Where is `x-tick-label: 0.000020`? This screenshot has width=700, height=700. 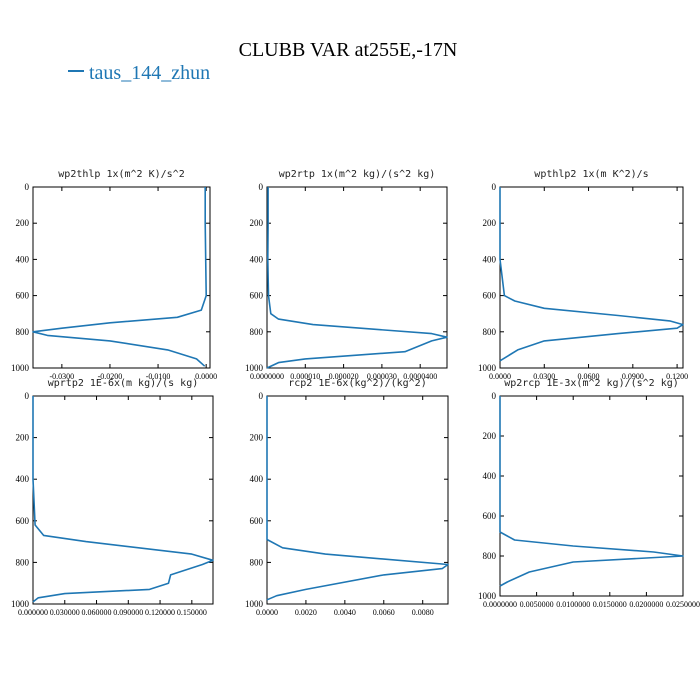 x-tick-label: 0.000020 is located at coordinates (344, 376).